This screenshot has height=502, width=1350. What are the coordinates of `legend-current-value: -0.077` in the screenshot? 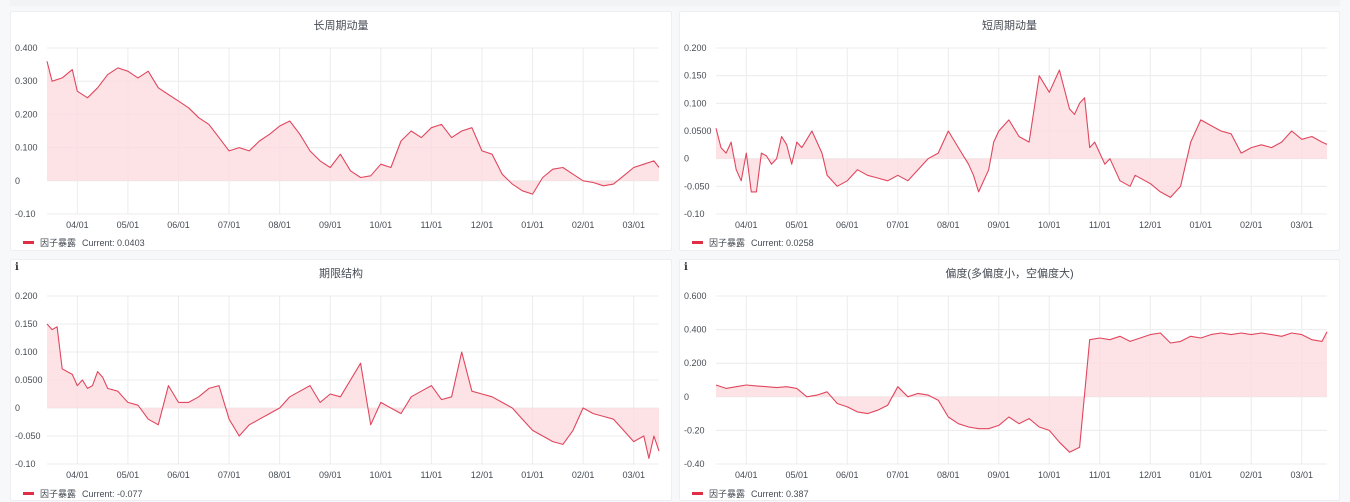 It's located at (130, 493).